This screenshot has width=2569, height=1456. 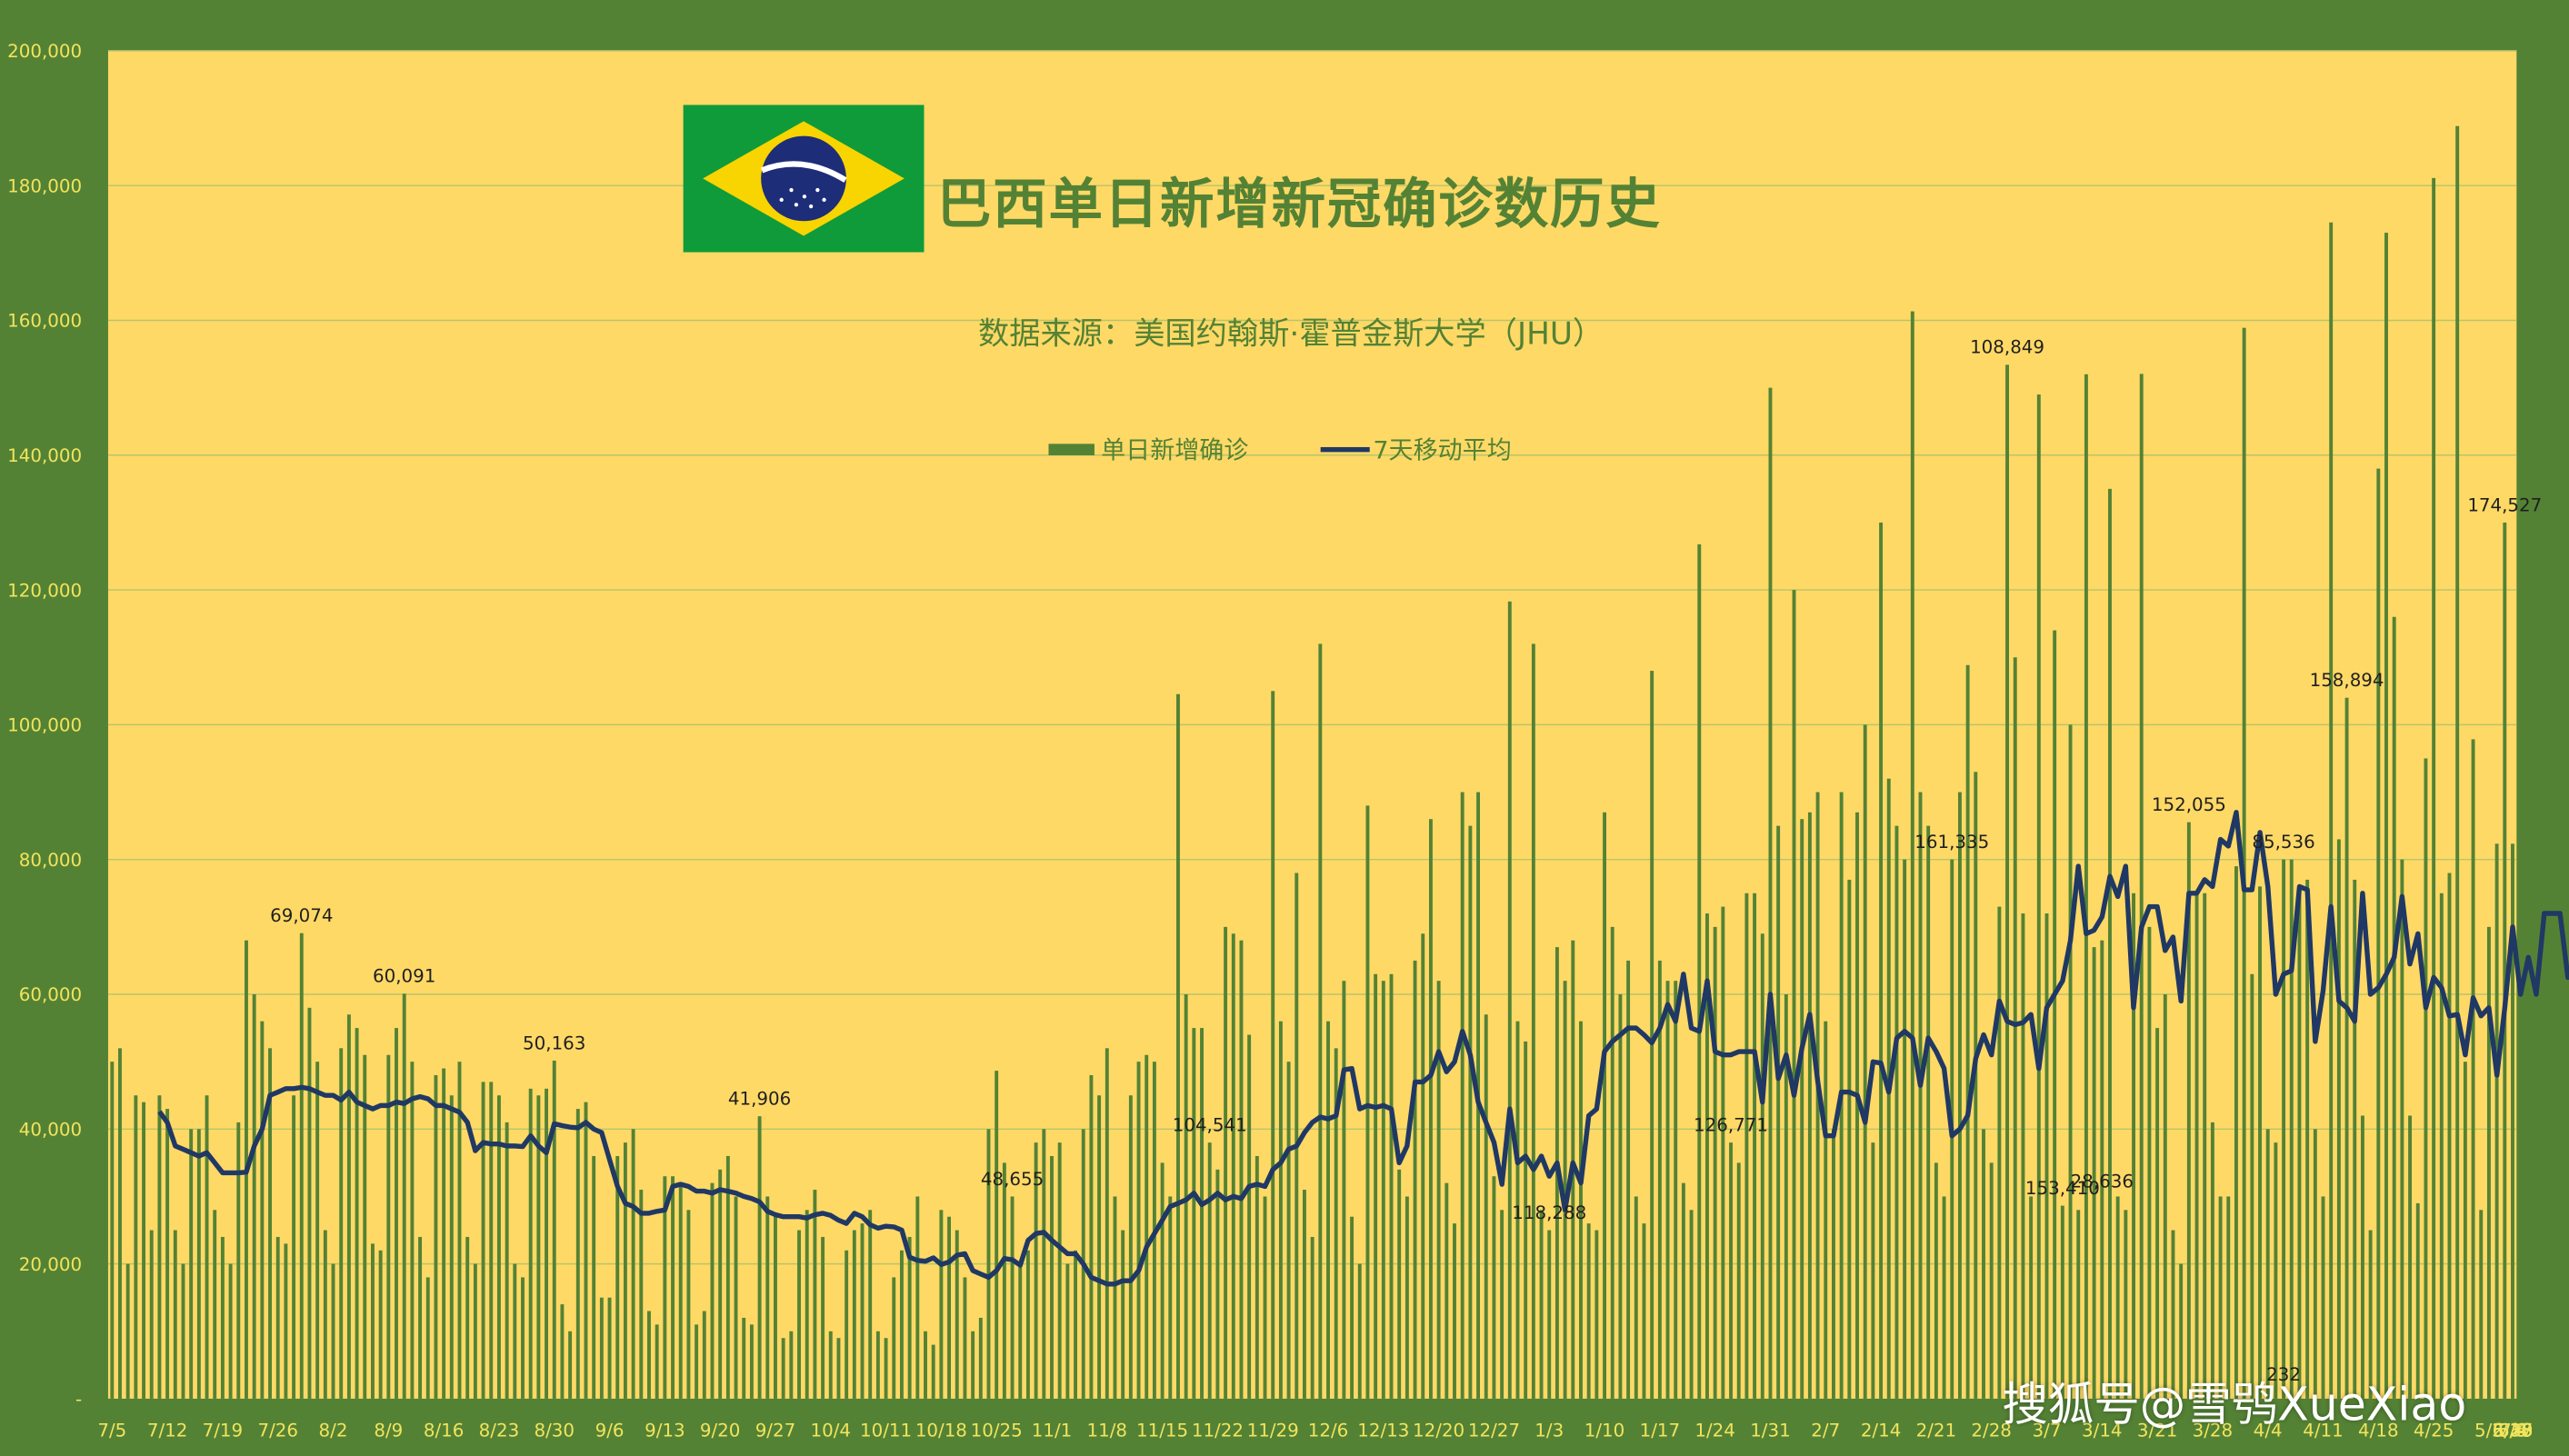 What do you see at coordinates (1770, 1431) in the screenshot?
I see `x-tick-label: 1/31` at bounding box center [1770, 1431].